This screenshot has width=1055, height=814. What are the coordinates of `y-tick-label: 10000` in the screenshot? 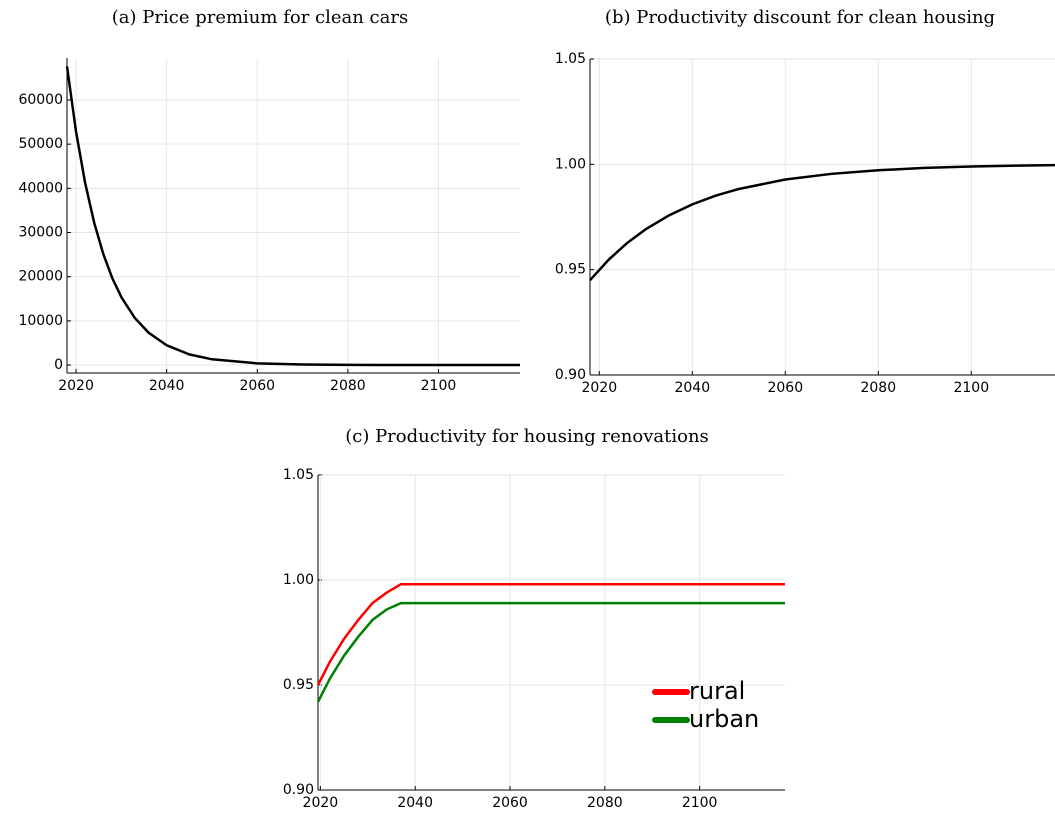 It's located at (40, 321).